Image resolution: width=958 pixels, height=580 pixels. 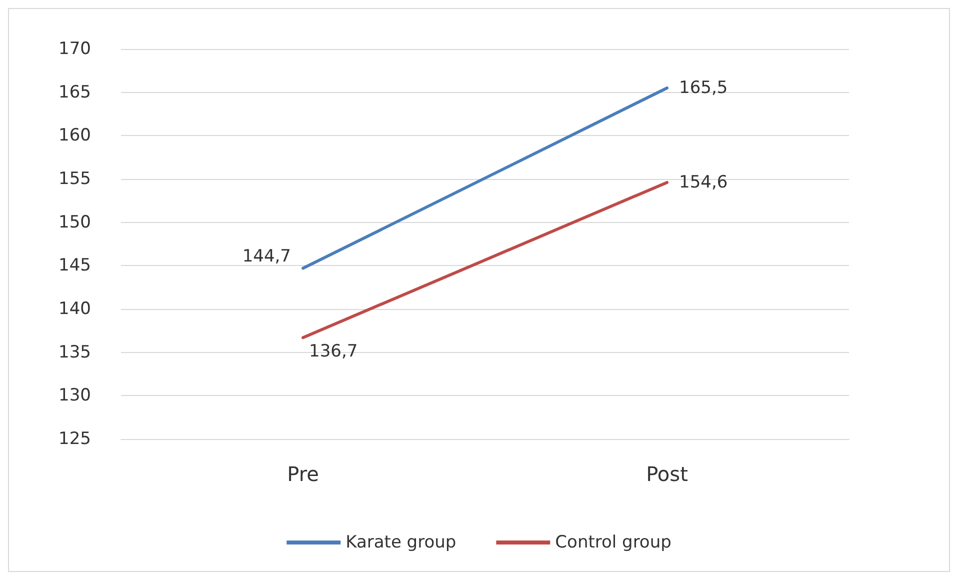 I want to click on y-tick-label: 160, so click(x=74, y=136).